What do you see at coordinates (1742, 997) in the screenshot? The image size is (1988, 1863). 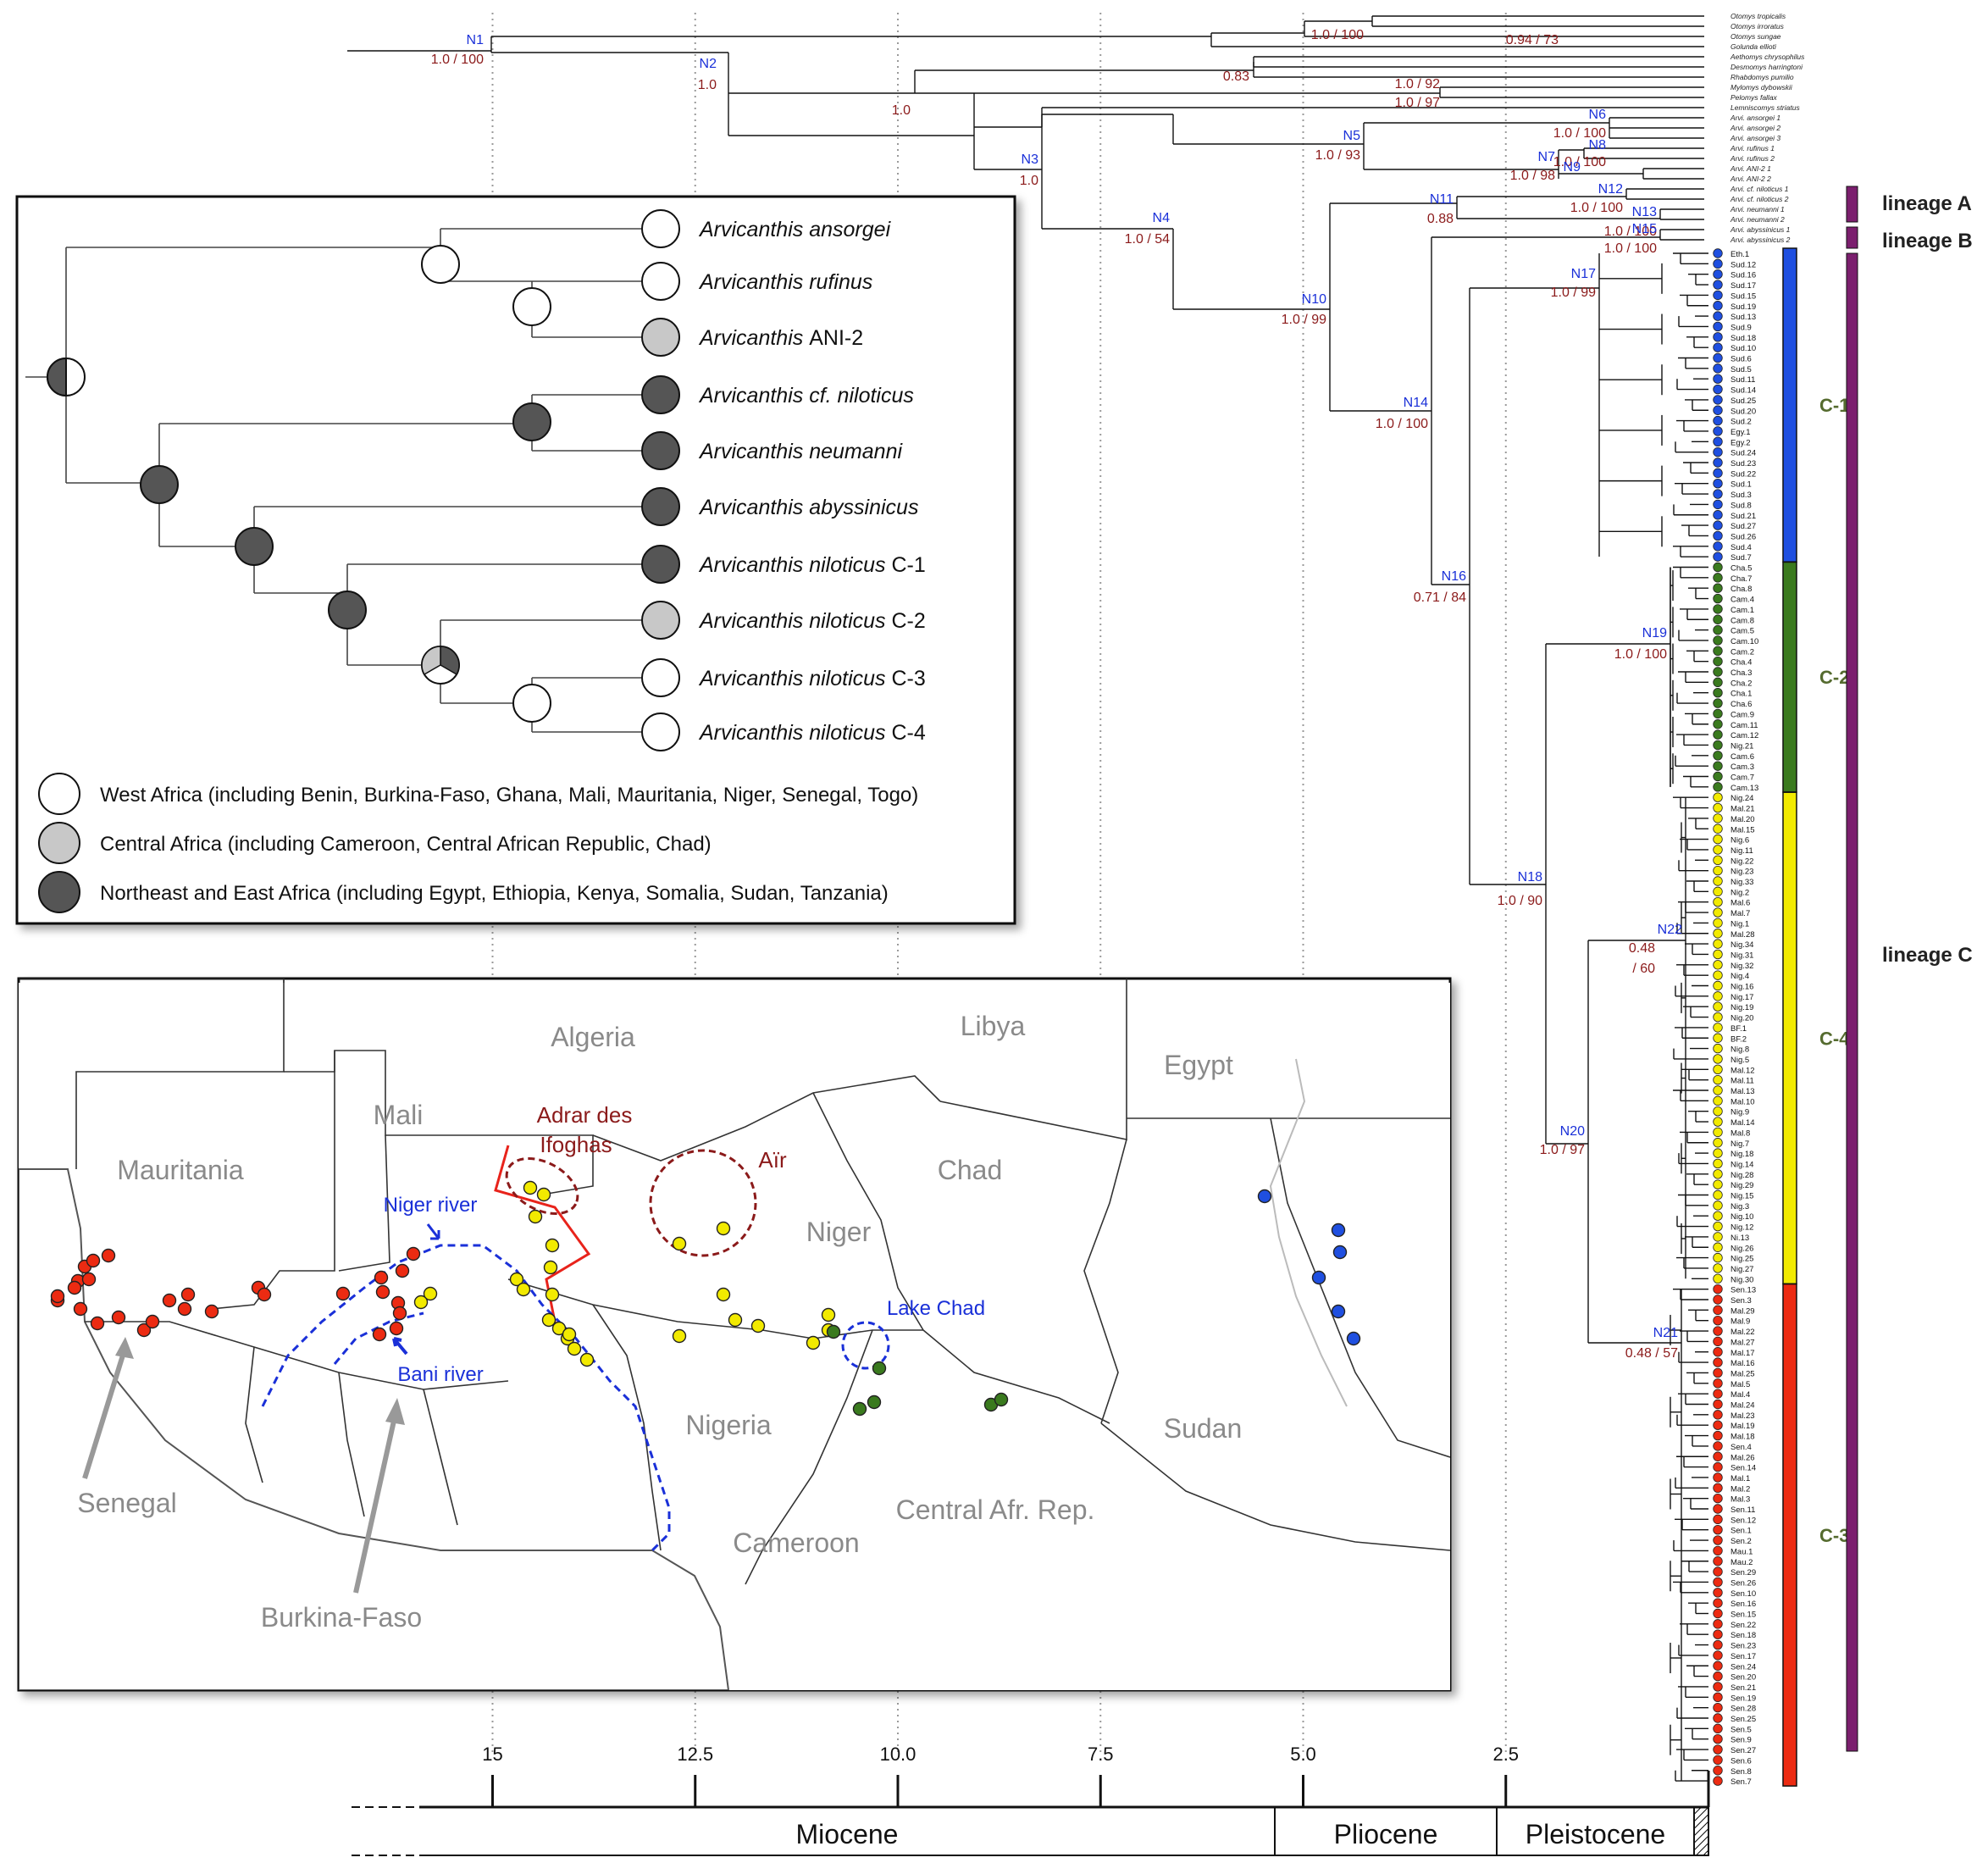 I see `tip-label: Nig.17` at bounding box center [1742, 997].